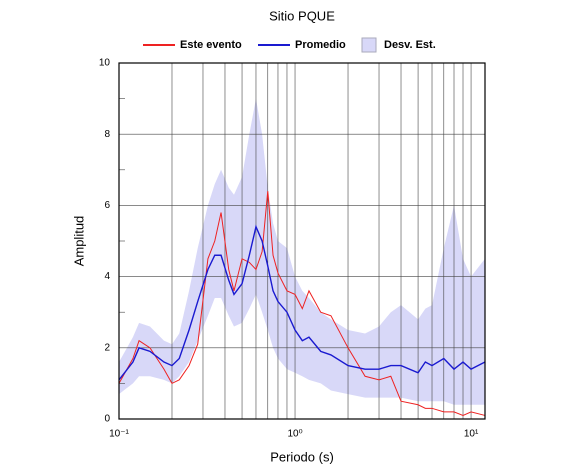 The height and width of the screenshot is (475, 586). Describe the element at coordinates (302, 15) in the screenshot. I see `chart-title: Sitio PQUE` at that location.